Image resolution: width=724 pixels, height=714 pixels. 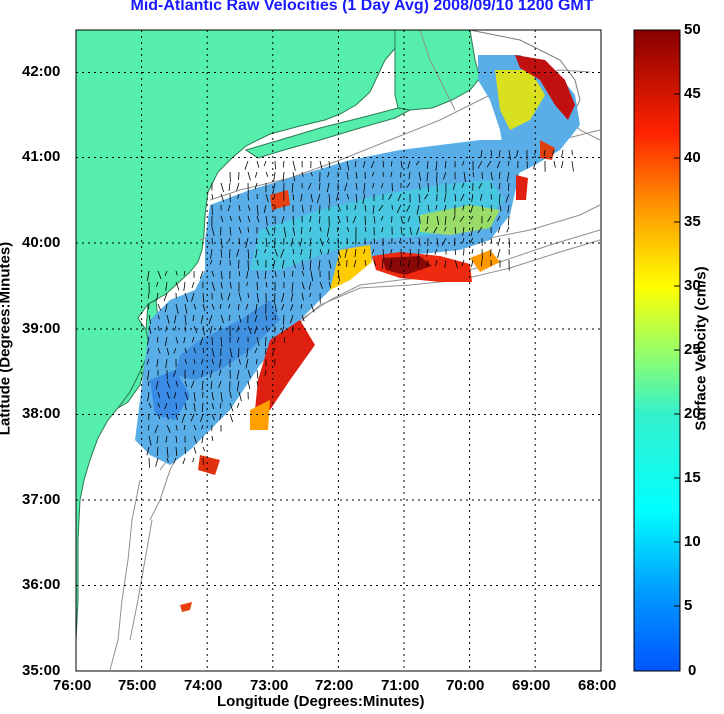 I want to click on colorbar-tick: 25, so click(x=692, y=349).